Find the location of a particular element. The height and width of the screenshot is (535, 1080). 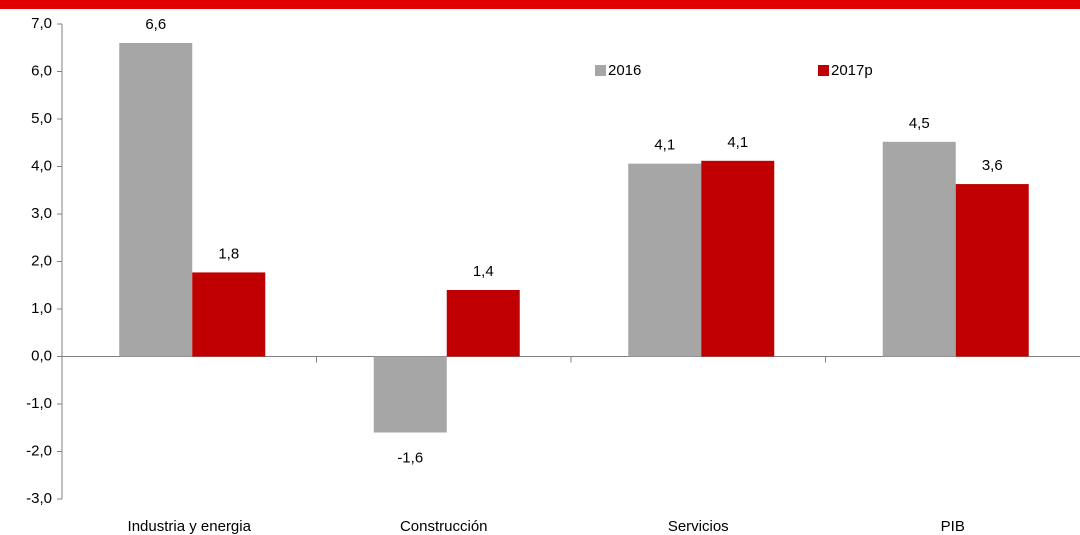

data-label: 6,6 is located at coordinates (155, 24).